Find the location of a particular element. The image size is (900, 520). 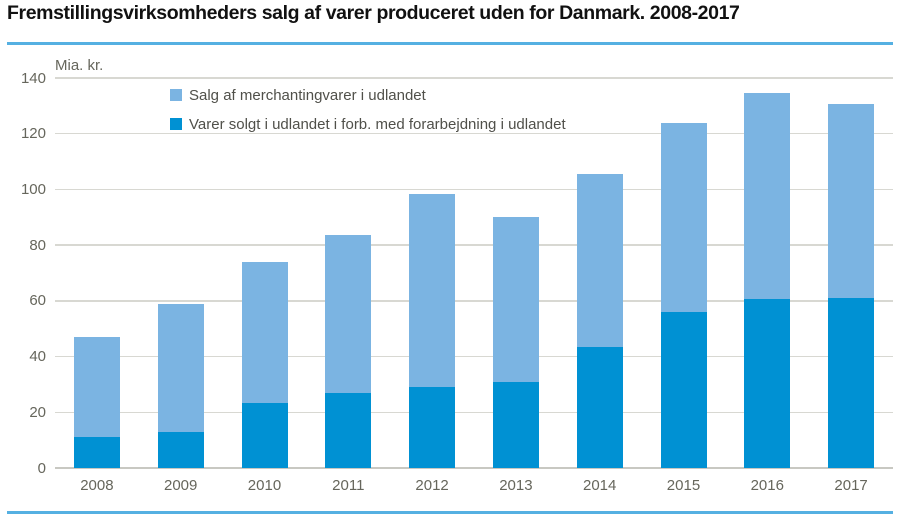

x-tick-label: 2010 is located at coordinates (264, 485).